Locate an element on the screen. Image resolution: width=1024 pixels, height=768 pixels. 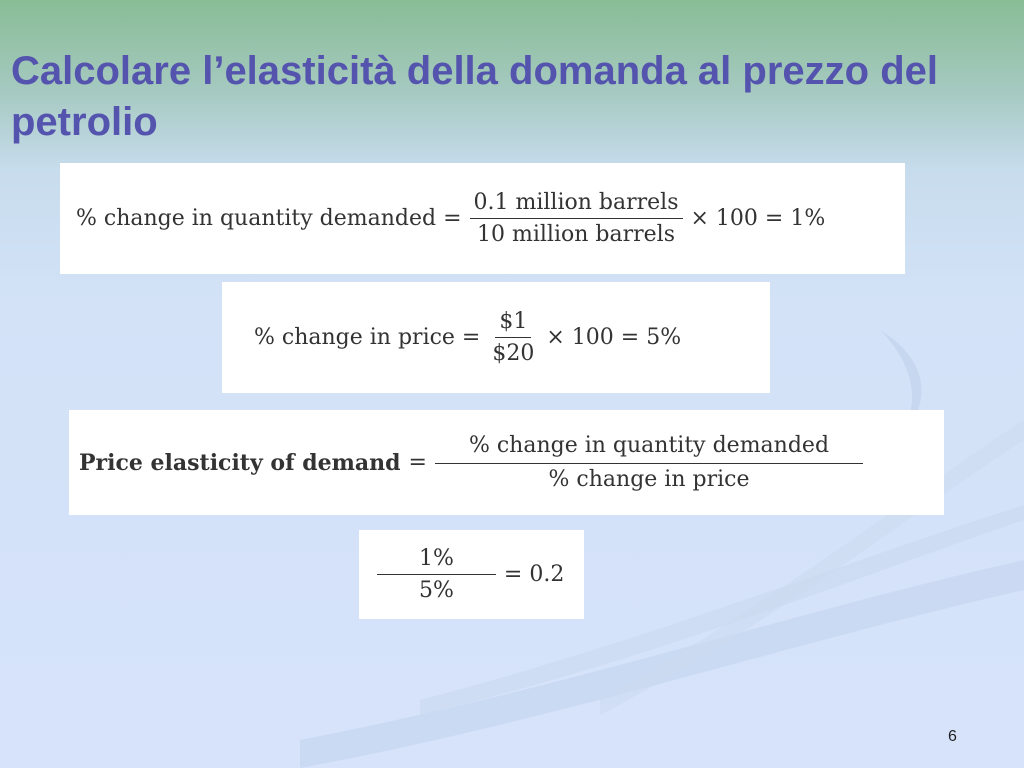
elasticity-definition-label: Price elasticity of demand is located at coordinates (240, 462).